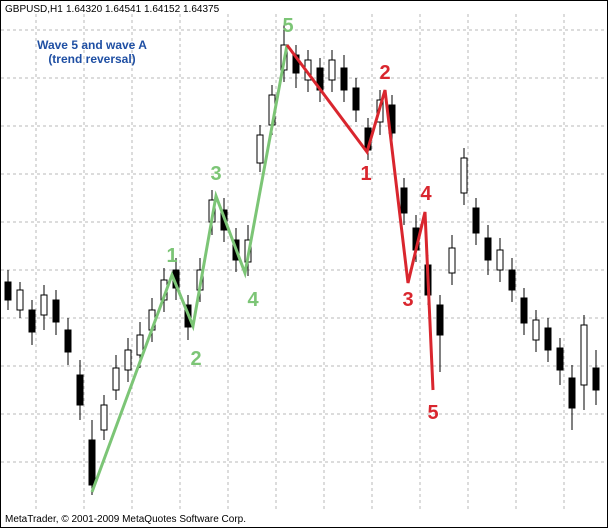  What do you see at coordinates (91, 59) in the screenshot?
I see `annotation: (trend reversal)` at bounding box center [91, 59].